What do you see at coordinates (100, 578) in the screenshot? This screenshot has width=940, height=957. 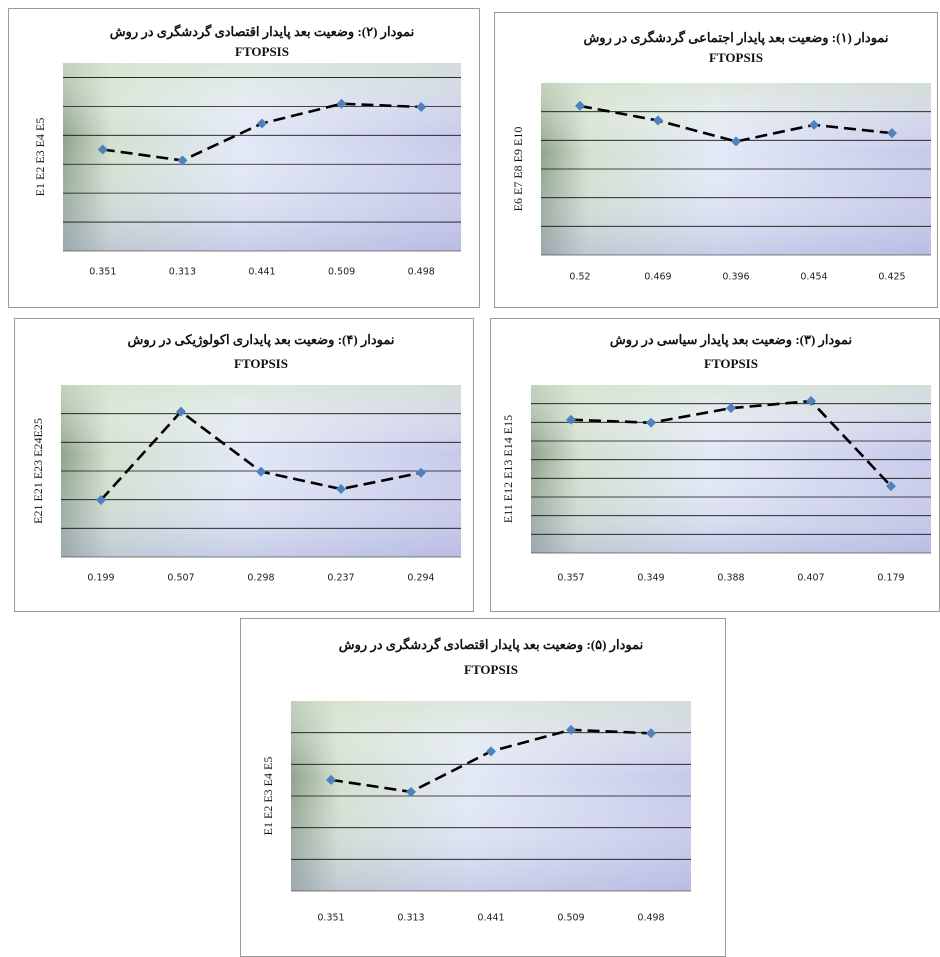 I see `x-tick-label: 0.199` at bounding box center [100, 578].